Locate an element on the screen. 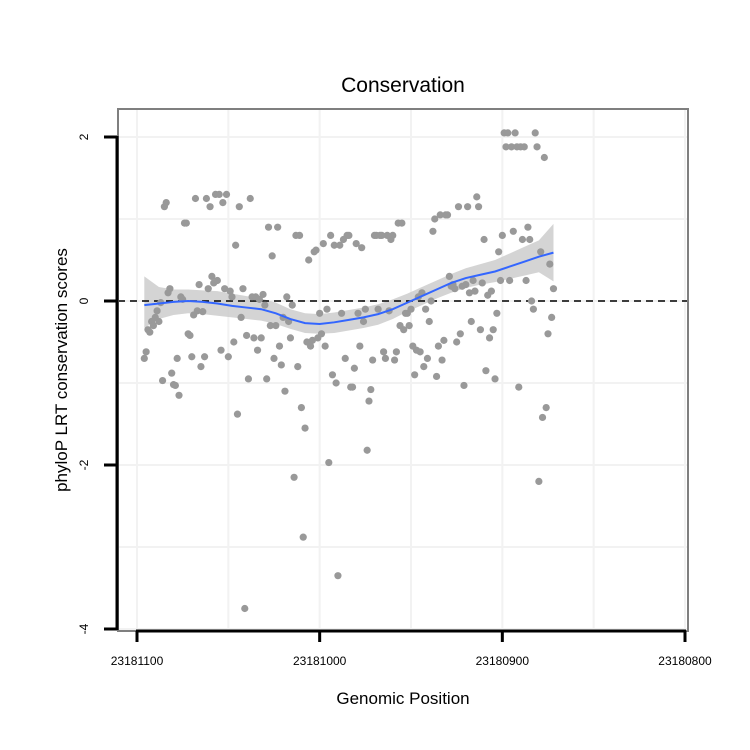 This screenshot has width=750, height=750. smooth-trend is located at coordinates (349, 288).